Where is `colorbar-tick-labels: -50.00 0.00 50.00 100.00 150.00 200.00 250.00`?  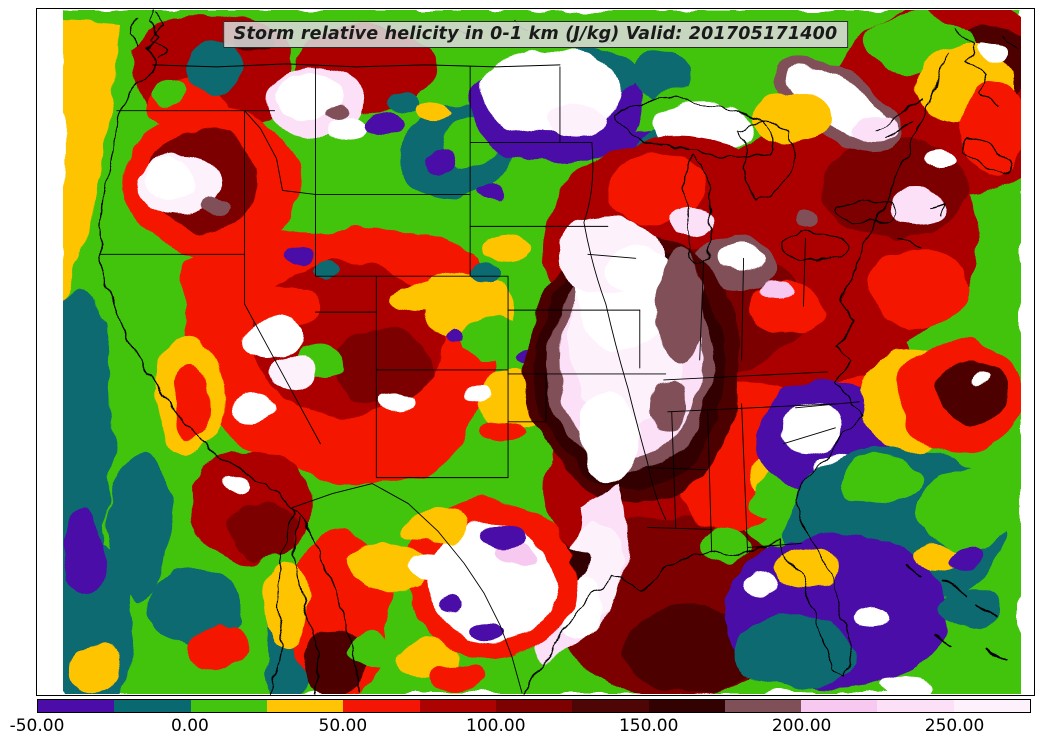
colorbar-tick-labels: -50.00 0.00 50.00 100.00 150.00 200.00 250.00 is located at coordinates (520, 728).